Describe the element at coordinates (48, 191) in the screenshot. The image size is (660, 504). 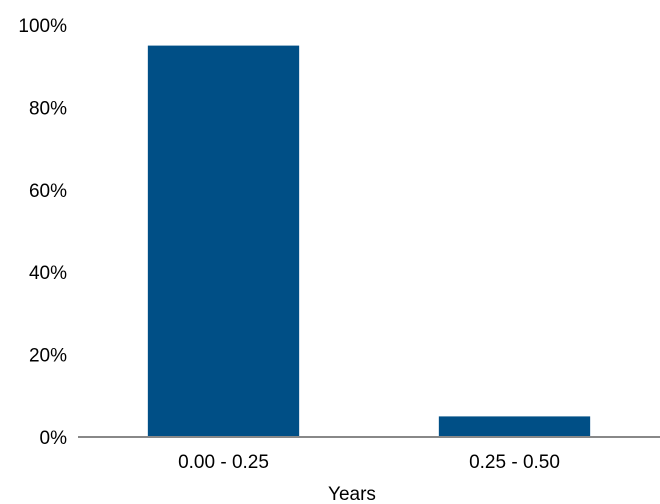
I see `y-tick-label: 60%` at that location.